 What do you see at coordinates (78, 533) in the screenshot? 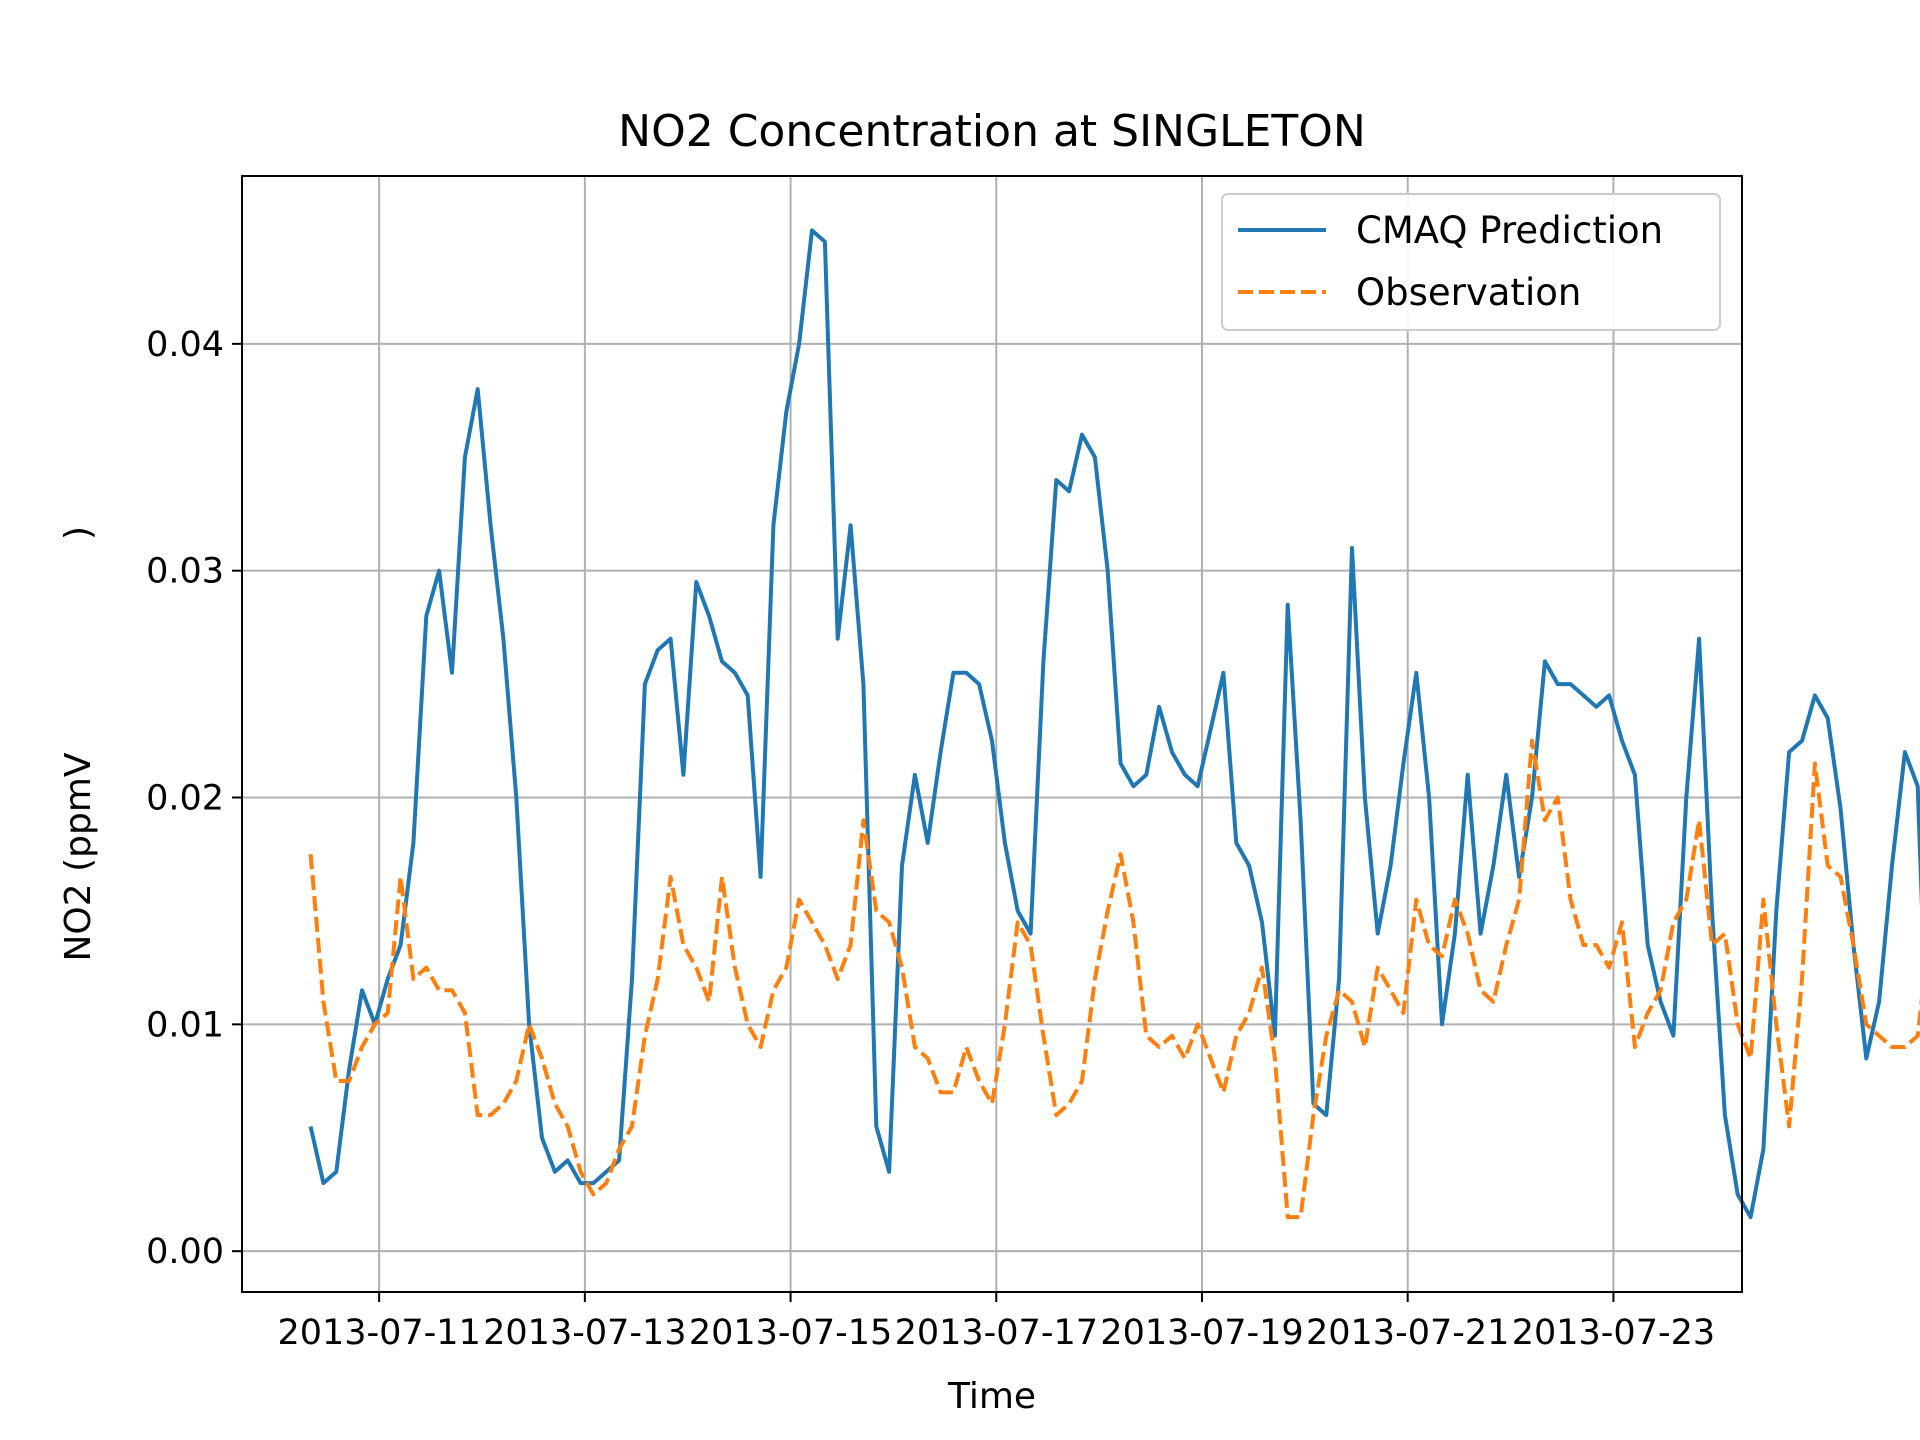
I see `y-axis-label-paren: )` at bounding box center [78, 533].